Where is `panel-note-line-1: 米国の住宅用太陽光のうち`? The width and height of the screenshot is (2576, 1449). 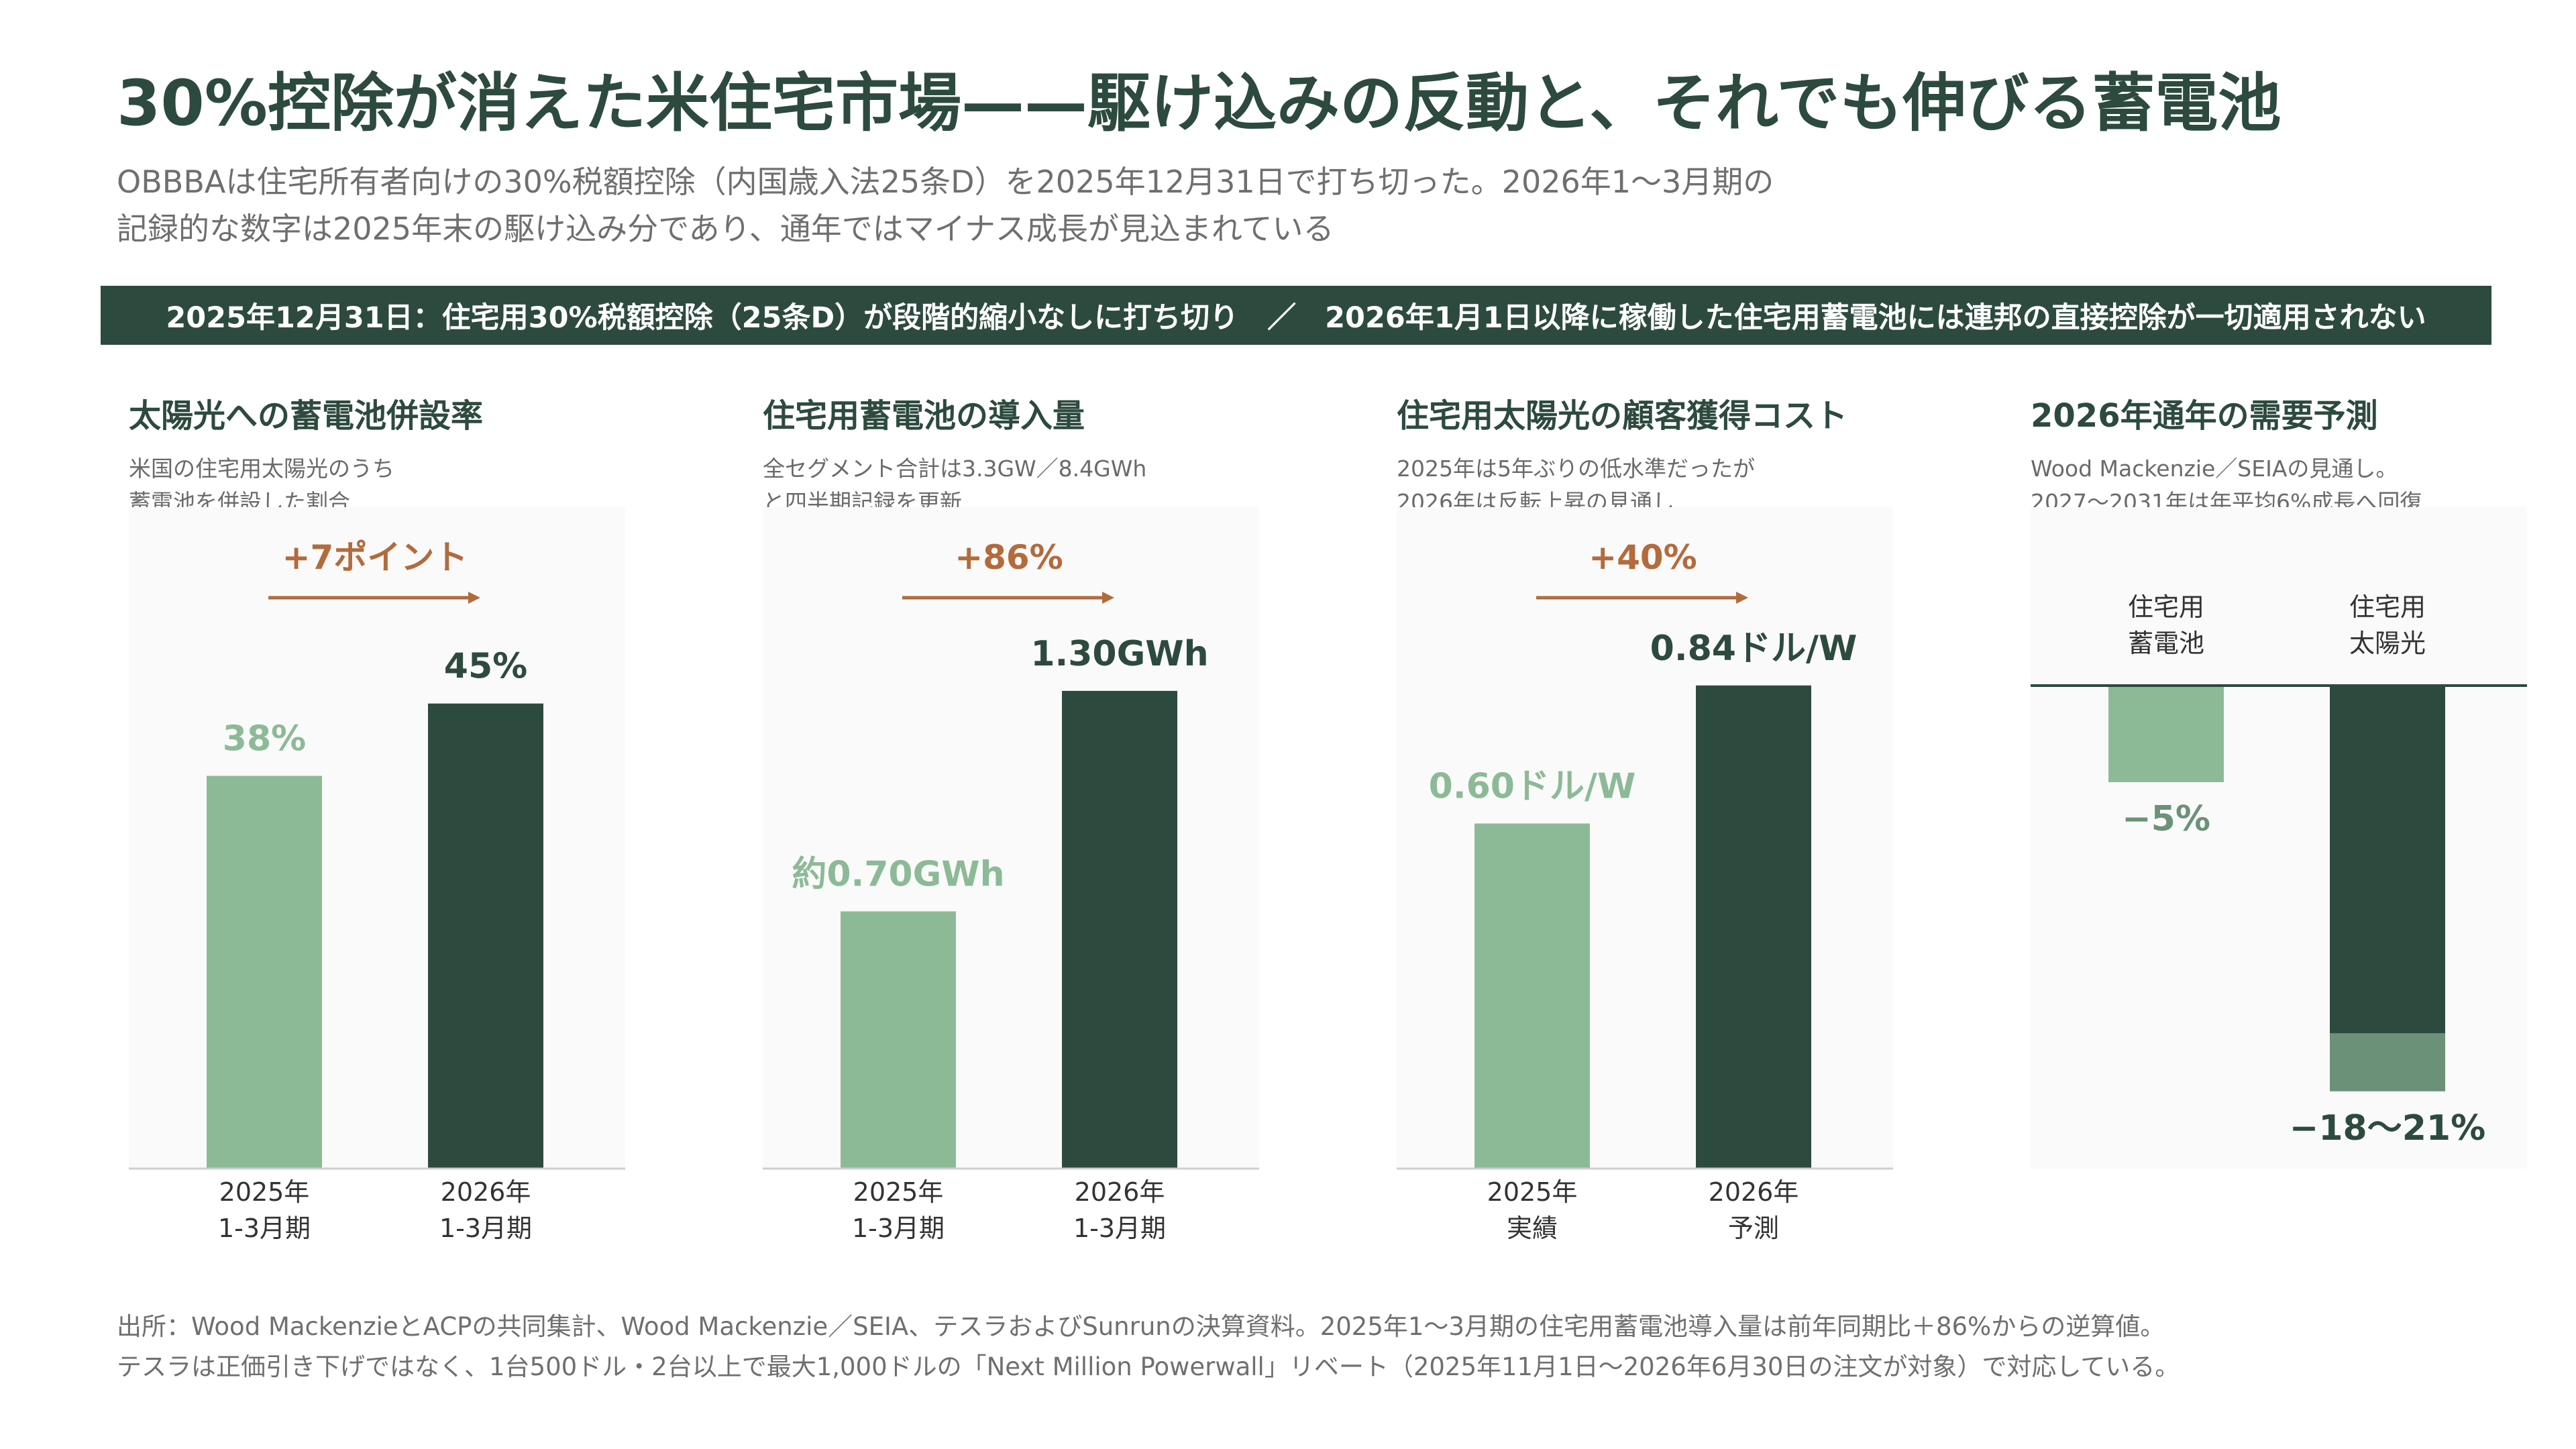 panel-note-line-1: 米国の住宅用太陽光のうち is located at coordinates (261, 468).